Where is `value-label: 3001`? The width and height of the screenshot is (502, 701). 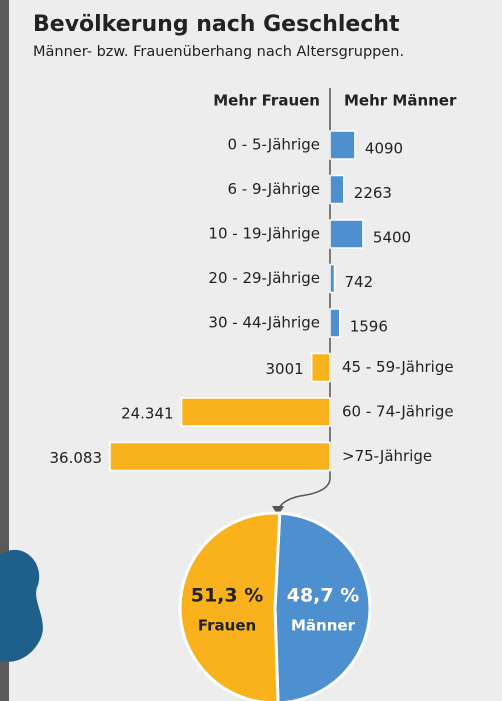 value-label: 3001 is located at coordinates (285, 369).